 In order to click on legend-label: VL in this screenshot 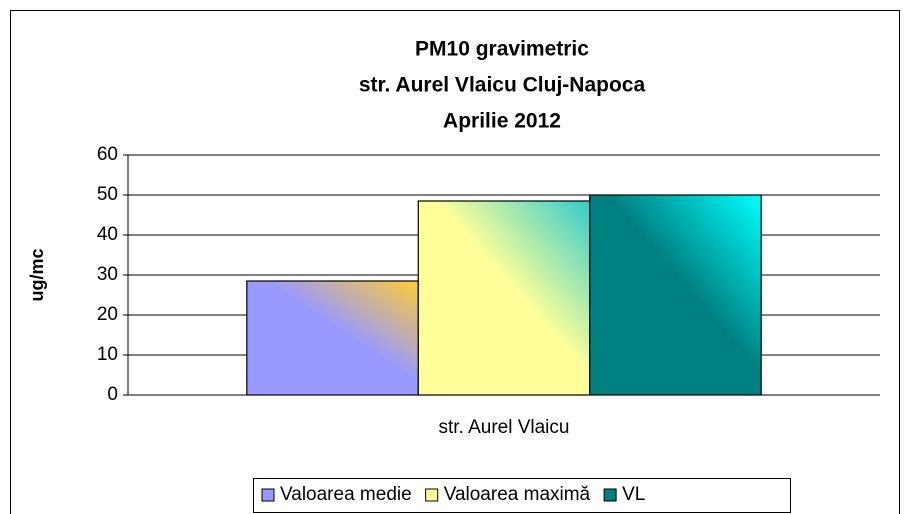, I will do `click(633, 494)`.